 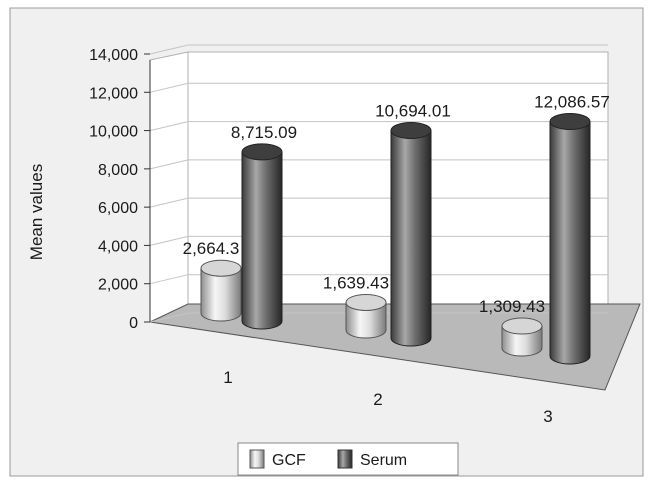 What do you see at coordinates (512, 306) in the screenshot?
I see `data-label: 1,309.43` at bounding box center [512, 306].